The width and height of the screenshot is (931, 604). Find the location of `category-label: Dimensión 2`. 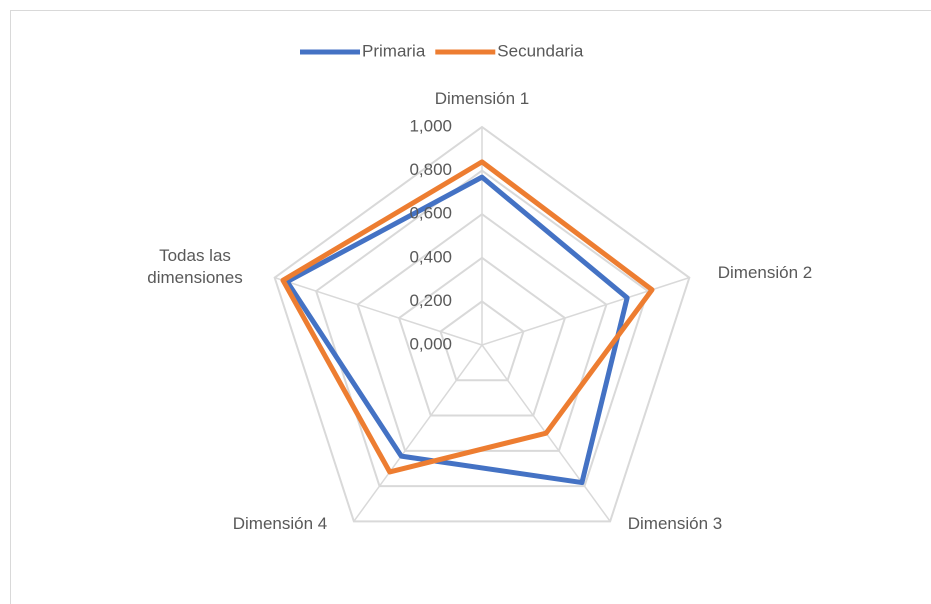

category-label: Dimensión 2 is located at coordinates (765, 272).